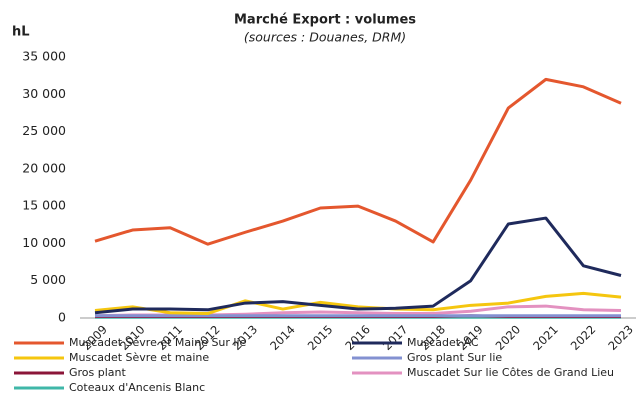 The image size is (637, 414). Describe the element at coordinates (44, 130) in the screenshot. I see `y-tick-label: 25 000` at that location.